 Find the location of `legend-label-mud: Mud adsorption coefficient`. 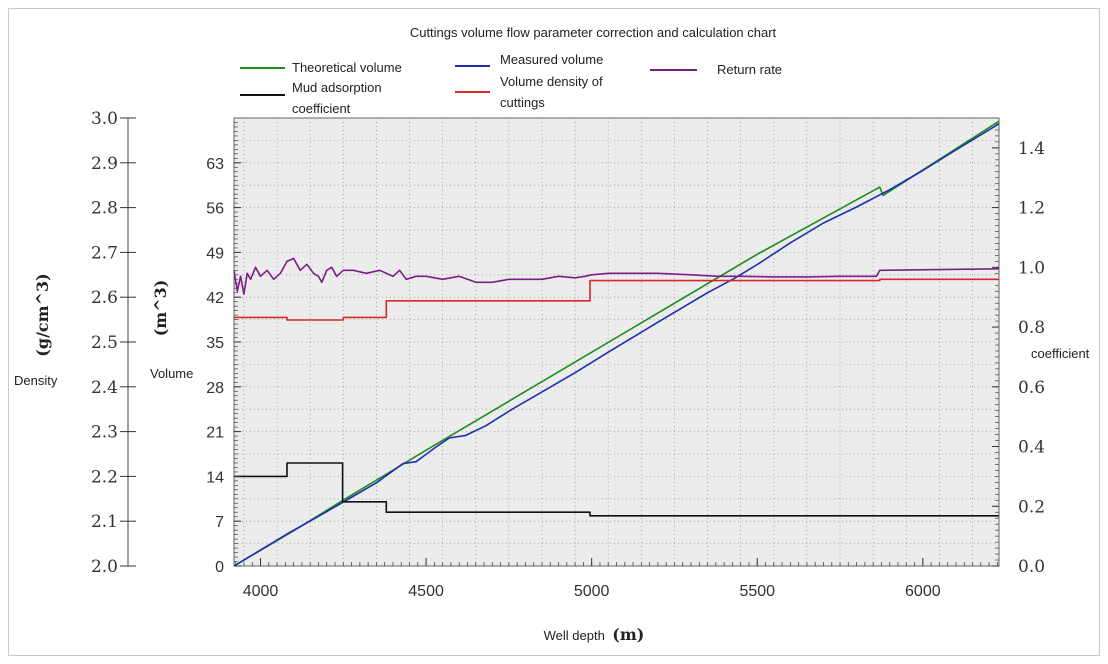

legend-label-mud: Mud adsorption coefficient is located at coordinates (338, 98).